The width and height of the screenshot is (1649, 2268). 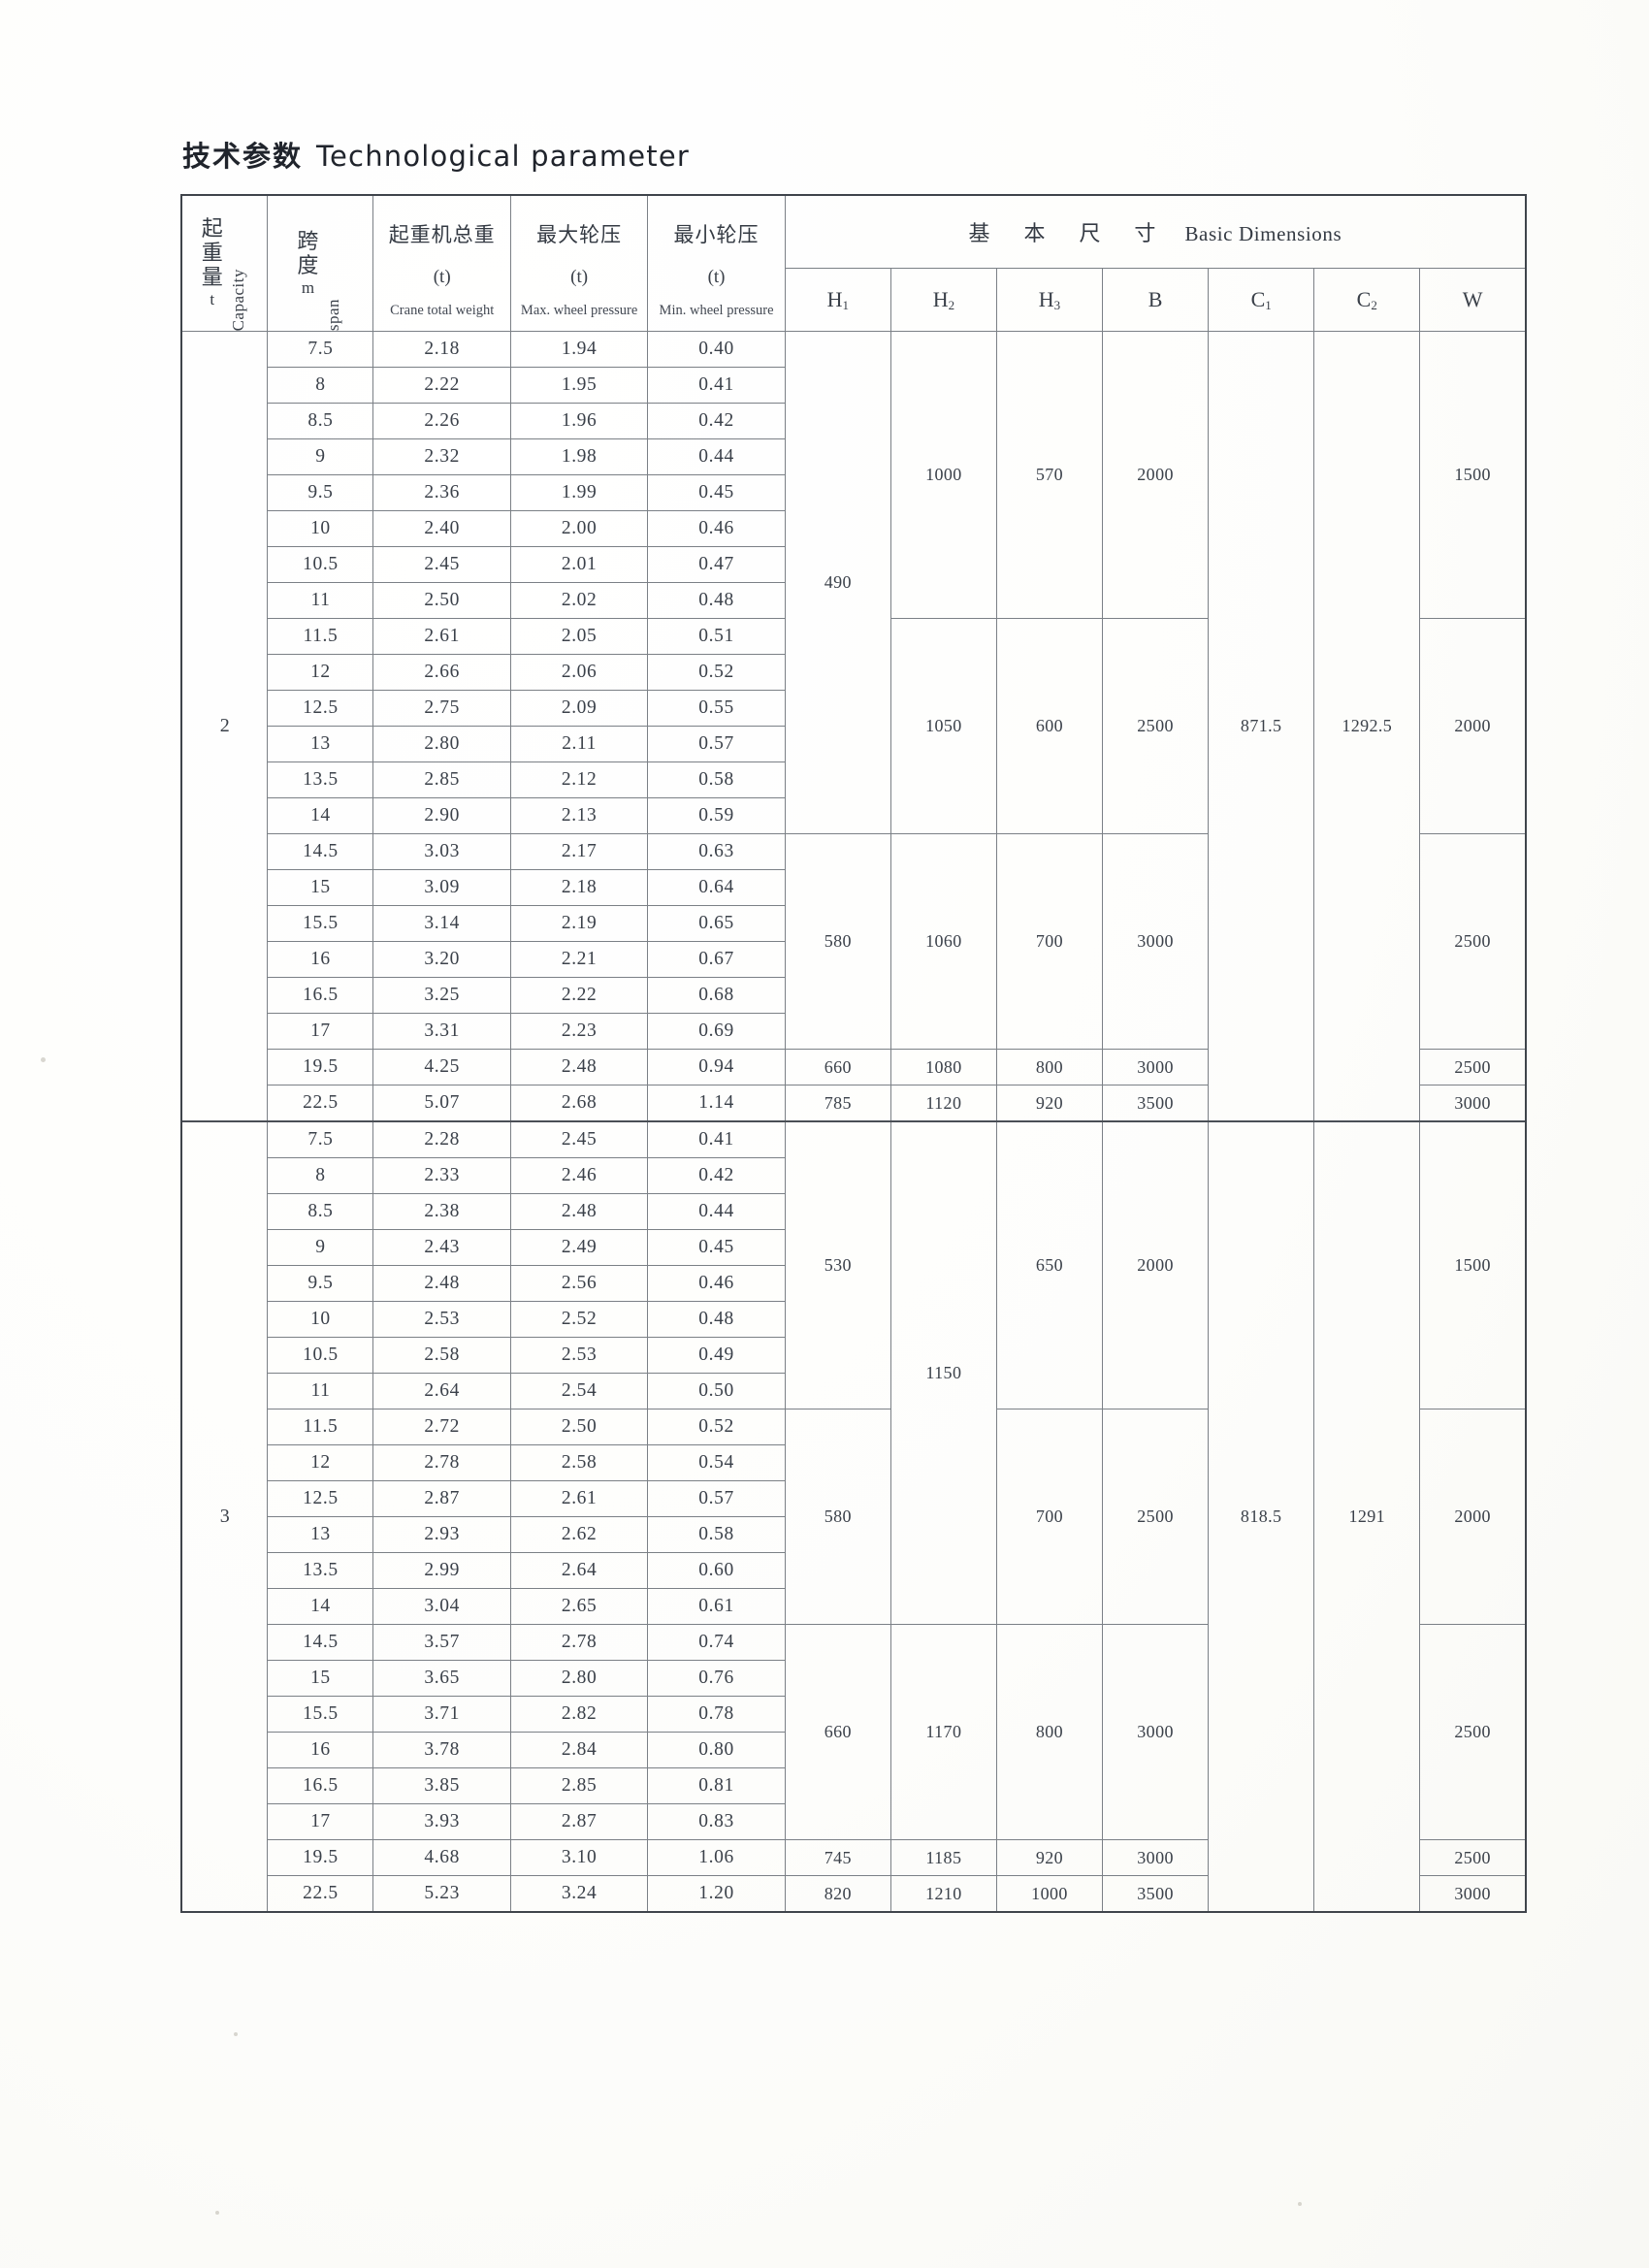 I want to click on cell-crane-total-weight: 3.31, so click(x=441, y=1031).